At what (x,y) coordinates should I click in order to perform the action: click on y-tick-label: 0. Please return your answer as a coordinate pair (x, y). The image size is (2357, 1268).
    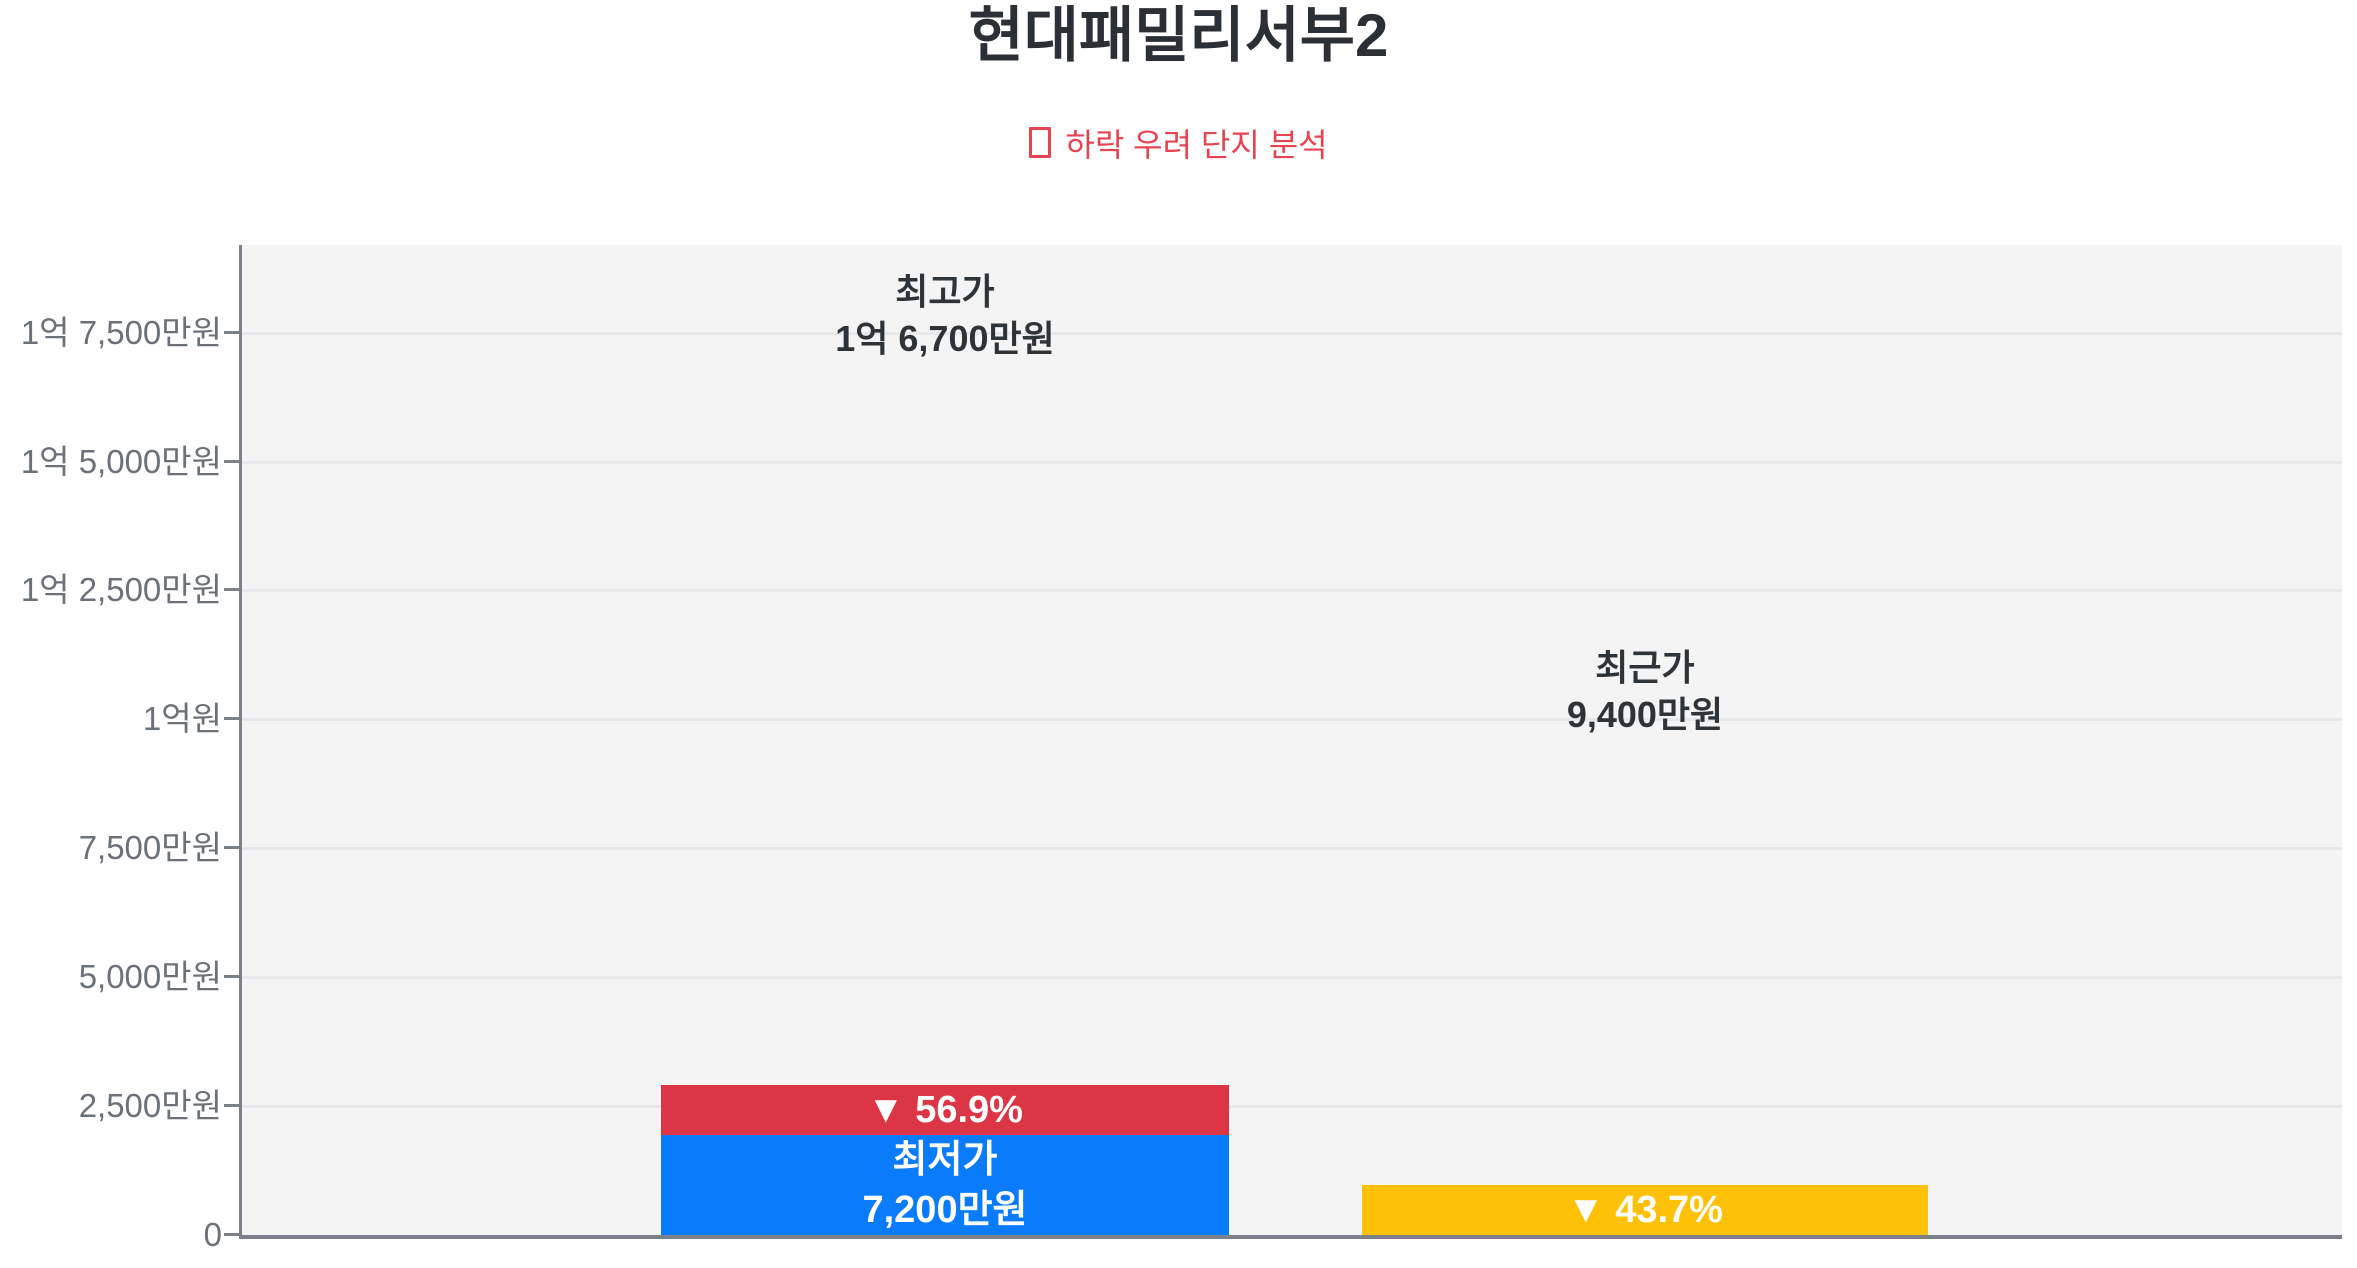
    Looking at the image, I should click on (212, 1234).